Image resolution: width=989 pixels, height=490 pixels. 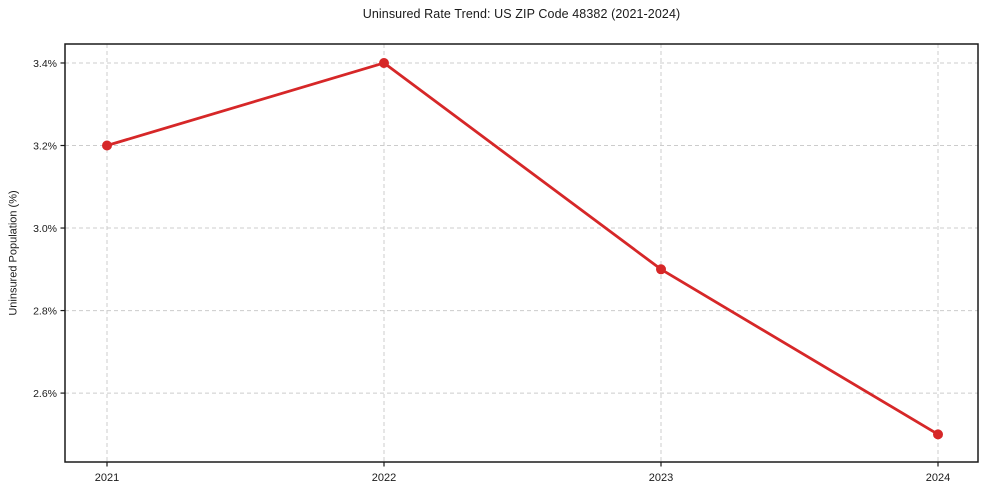 I want to click on x-tick-label: 2021, so click(x=107, y=478).